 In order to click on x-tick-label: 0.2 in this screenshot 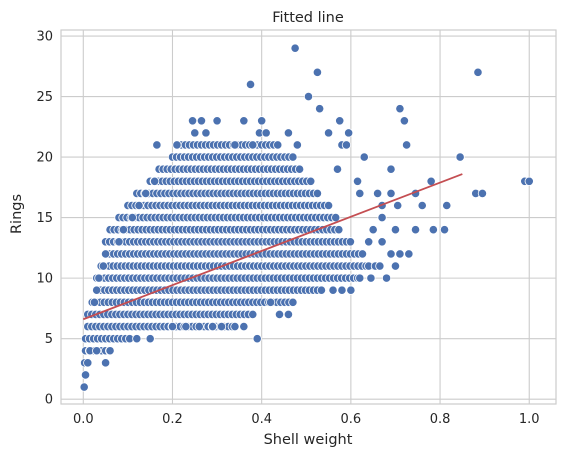, I will do `click(172, 419)`.